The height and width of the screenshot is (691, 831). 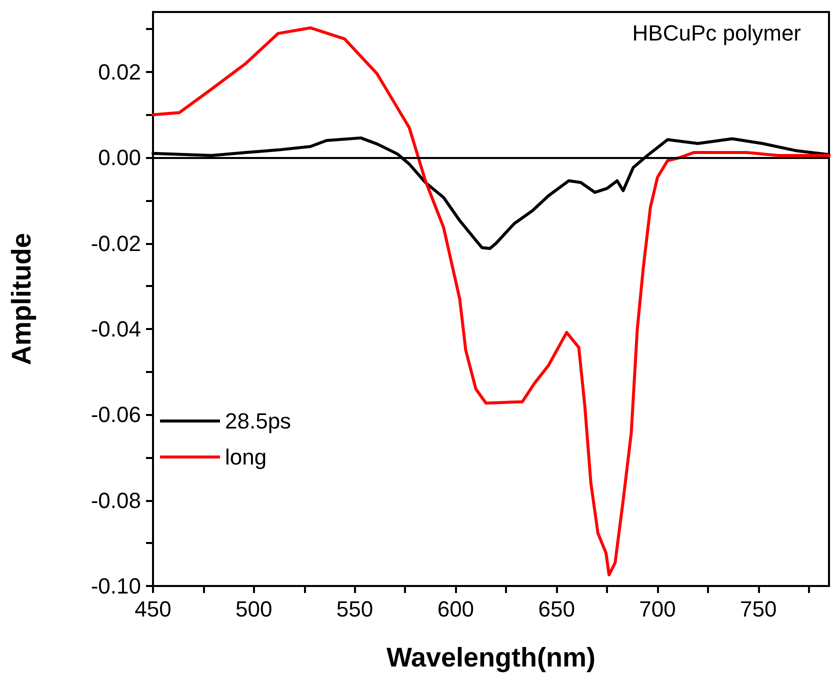 I want to click on y-tick-label: -0.08, so click(x=115, y=500).